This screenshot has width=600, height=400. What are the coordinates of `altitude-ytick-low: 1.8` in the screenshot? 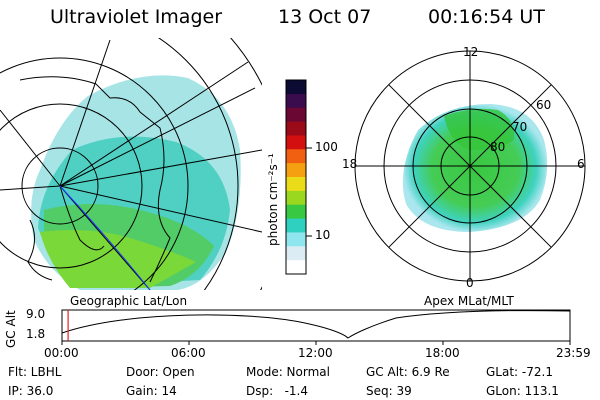 It's located at (36, 334).